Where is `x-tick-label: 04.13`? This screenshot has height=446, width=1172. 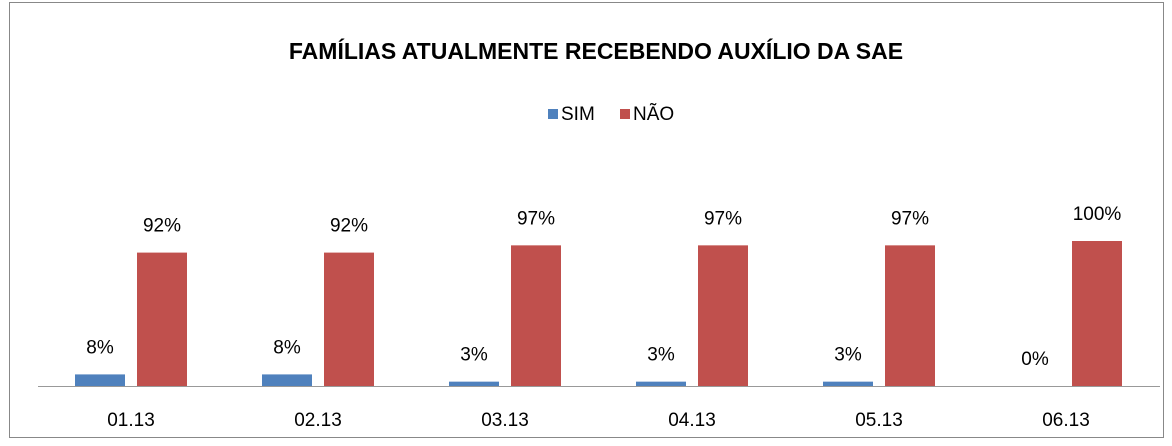
x-tick-label: 04.13 is located at coordinates (692, 420).